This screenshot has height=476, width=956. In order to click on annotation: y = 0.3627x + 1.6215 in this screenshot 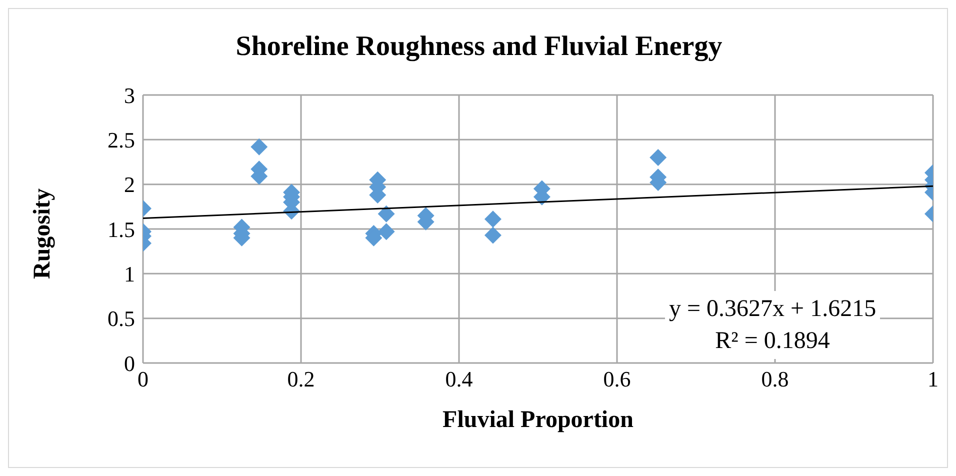, I will do `click(772, 309)`.